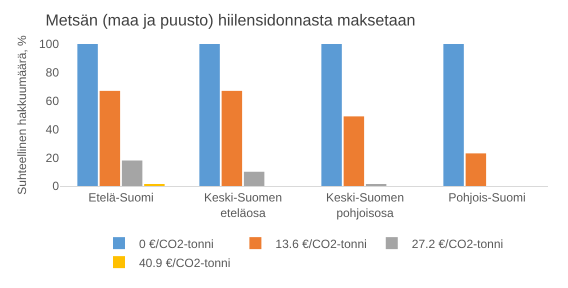 The width and height of the screenshot is (568, 288). What do you see at coordinates (243, 205) in the screenshot?
I see `x-tick-label: Keski-Suomen eteläosa` at bounding box center [243, 205].